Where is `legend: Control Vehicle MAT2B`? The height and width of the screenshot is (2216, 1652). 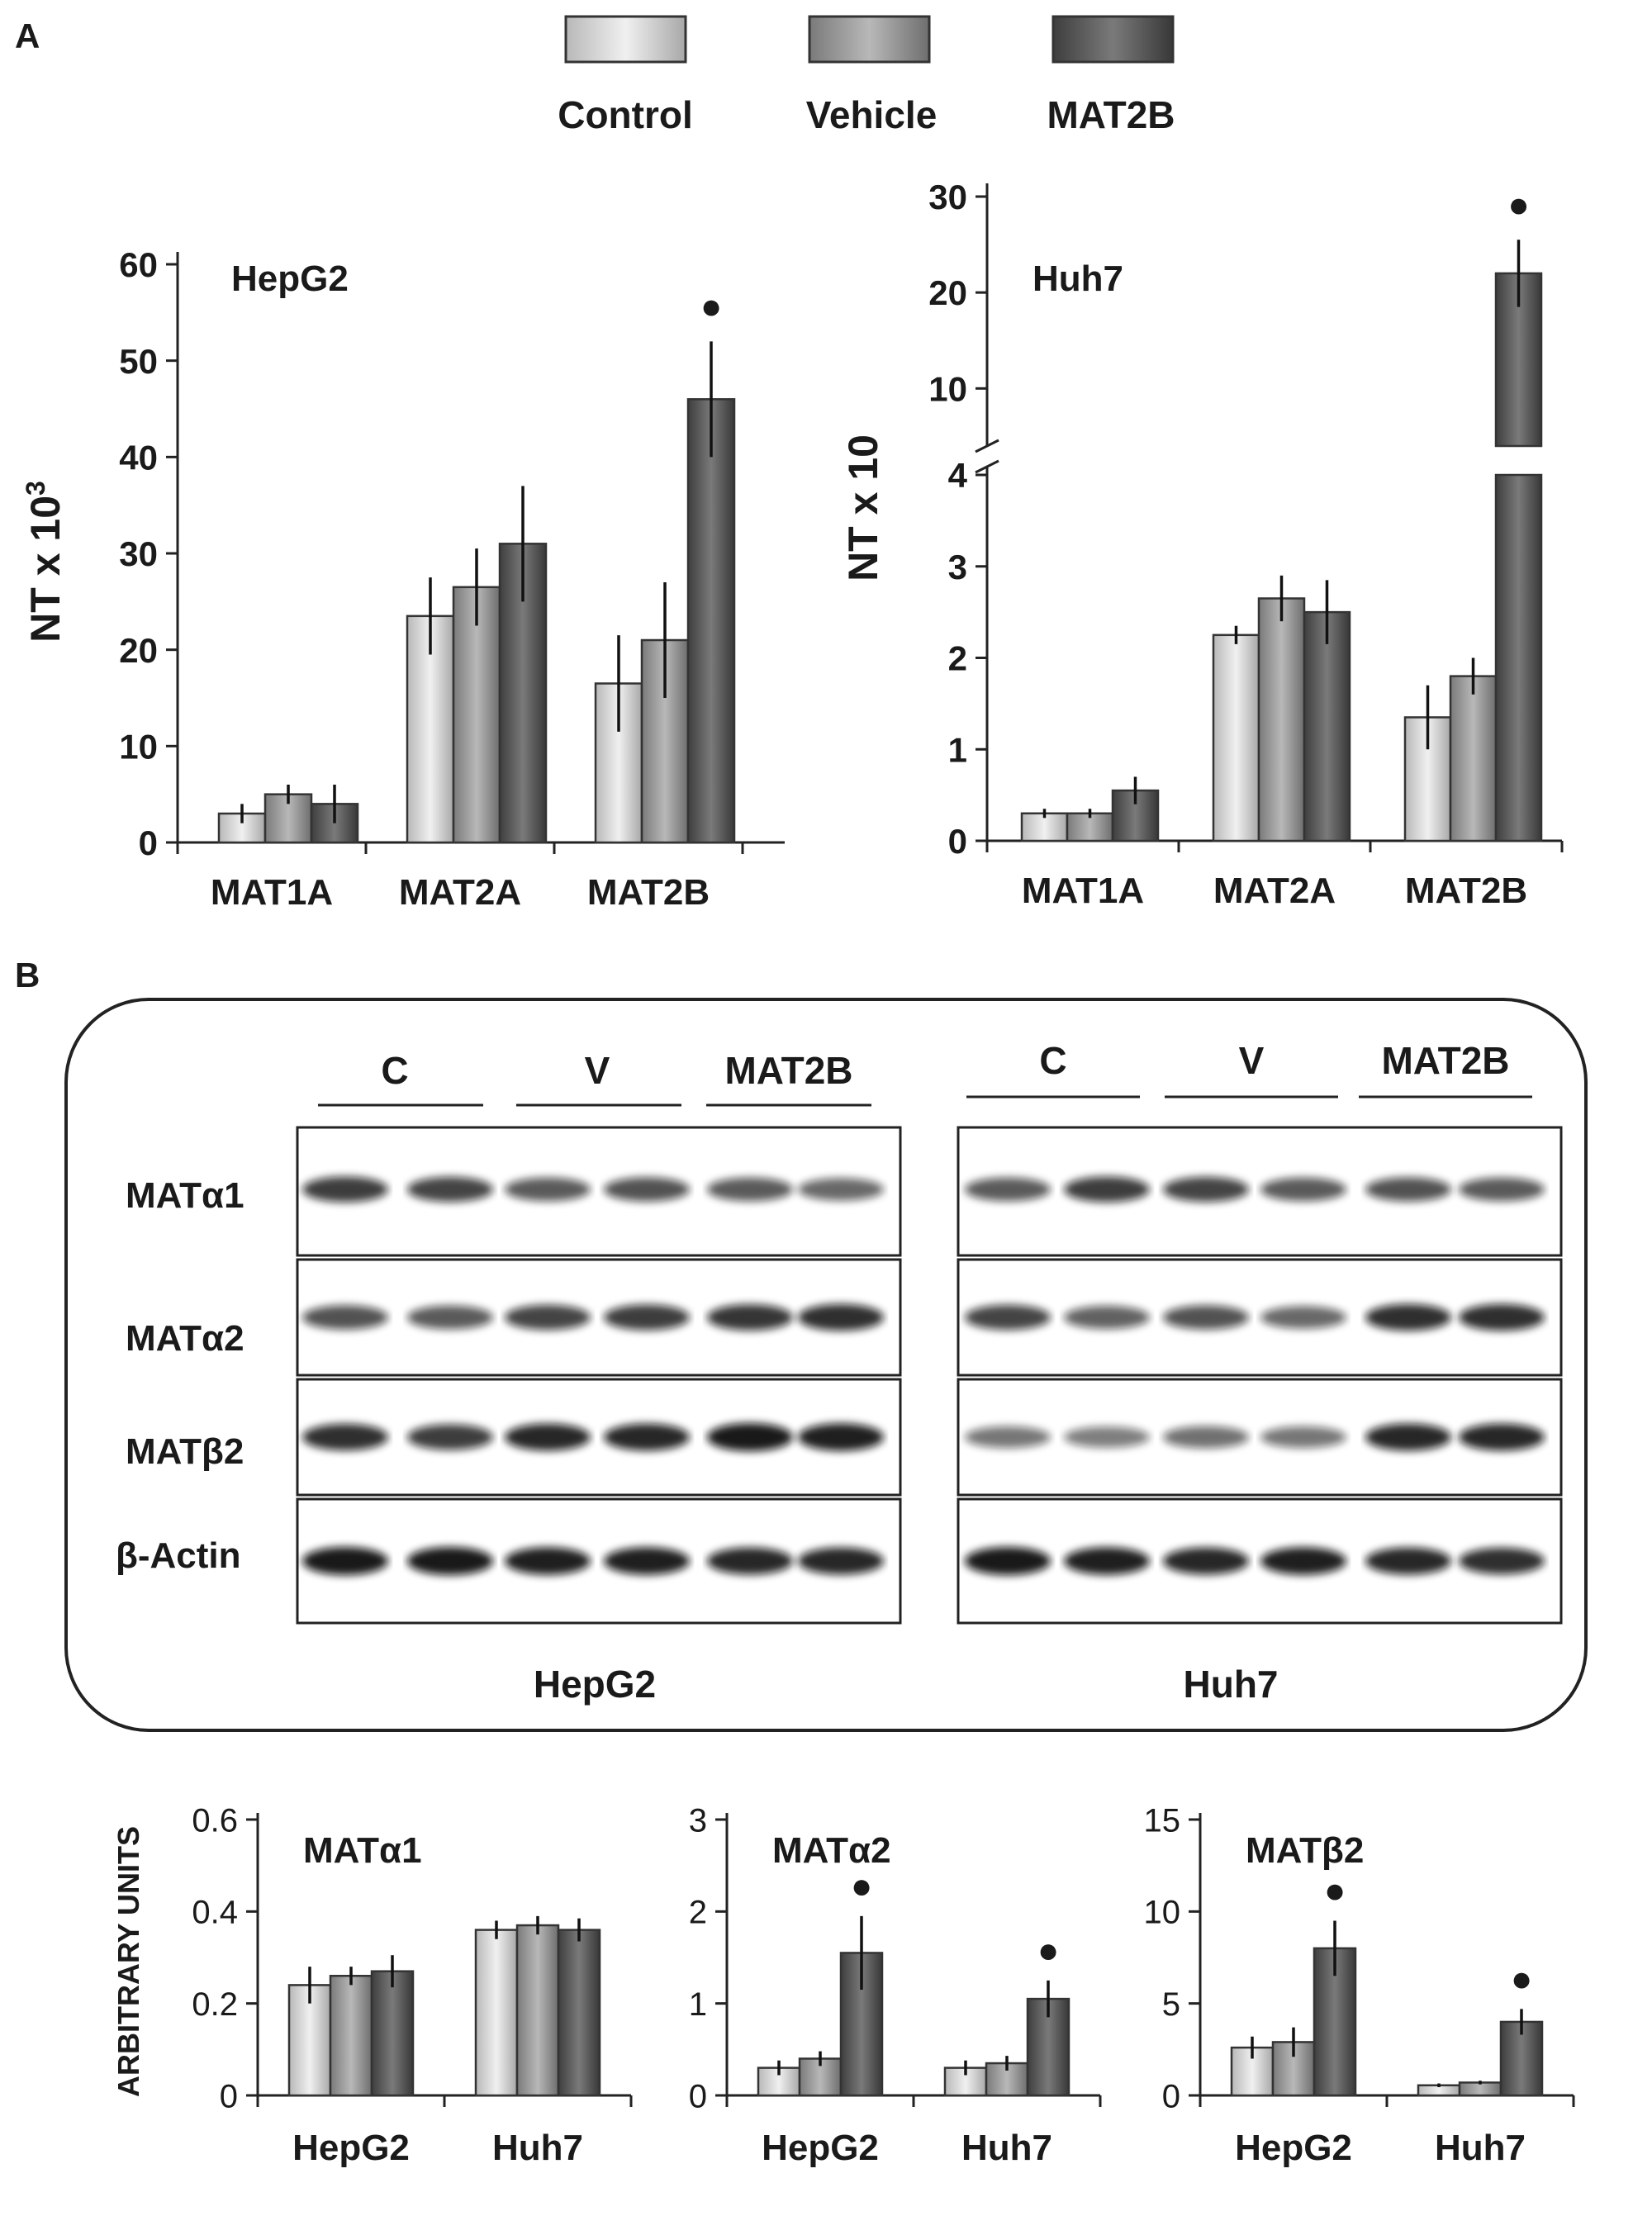
legend: Control Vehicle MAT2B is located at coordinates (866, 75).